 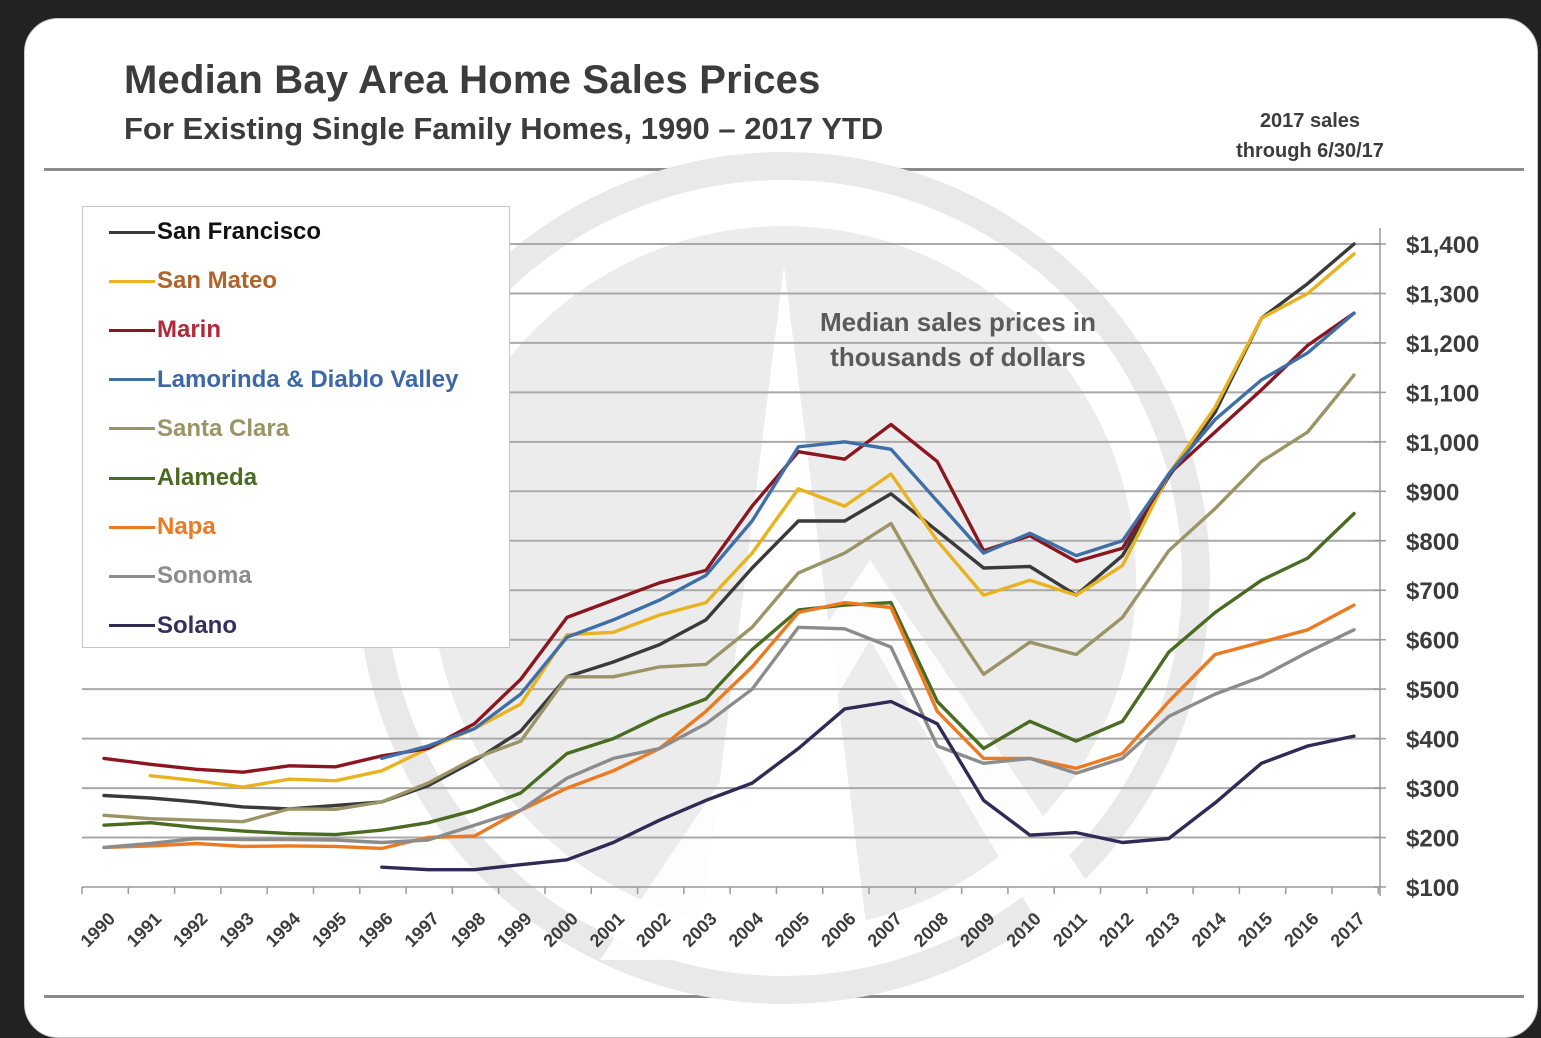 I want to click on legend-item-alameda: Alameda, so click(x=183, y=478).